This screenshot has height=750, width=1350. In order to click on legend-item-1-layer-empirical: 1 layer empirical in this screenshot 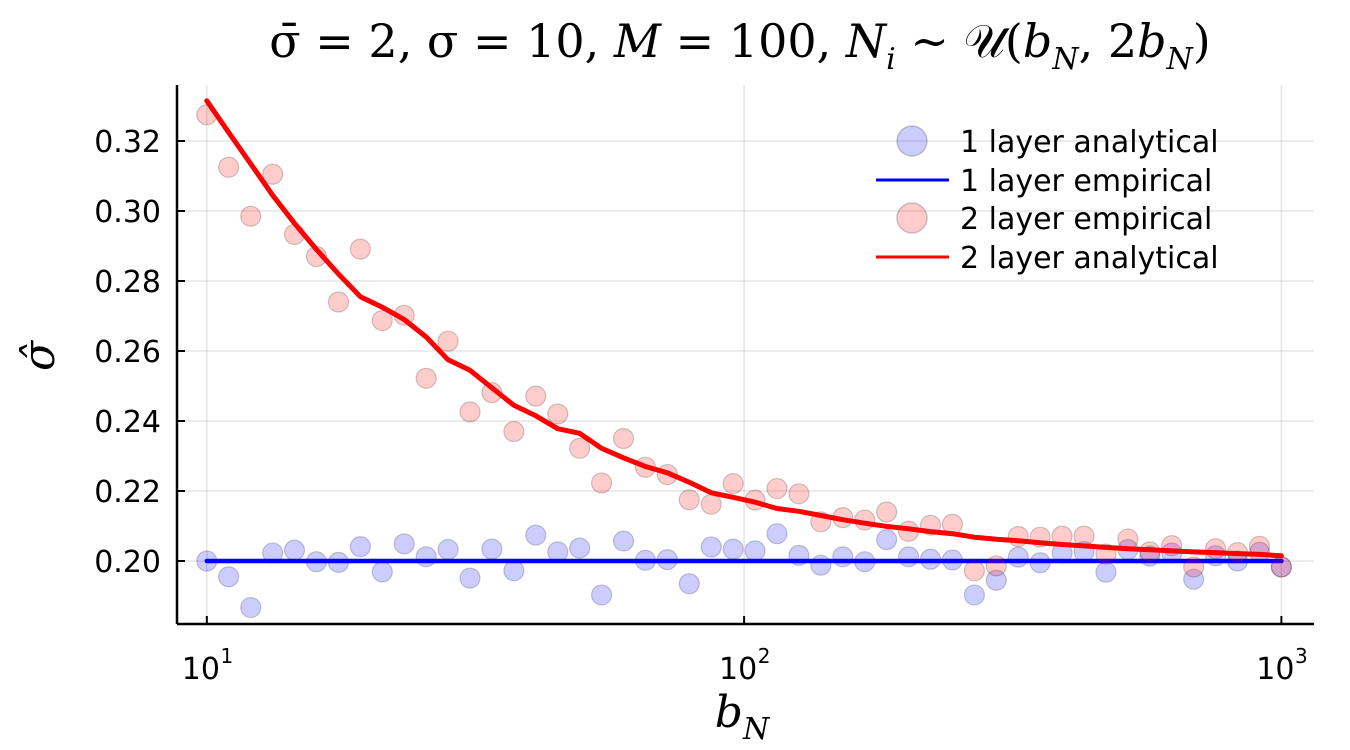, I will do `click(1044, 181)`.